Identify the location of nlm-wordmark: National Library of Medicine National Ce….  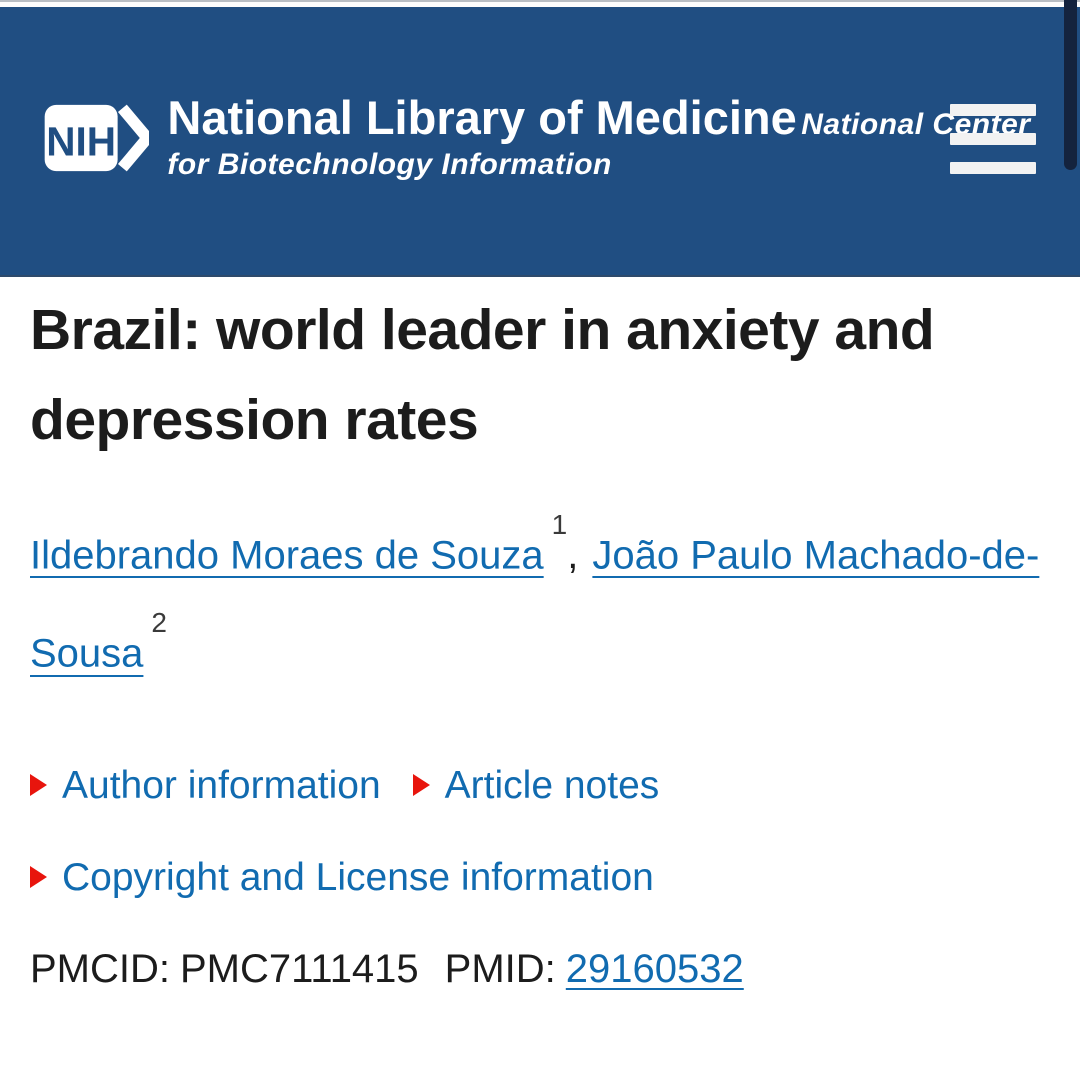
(623, 135).